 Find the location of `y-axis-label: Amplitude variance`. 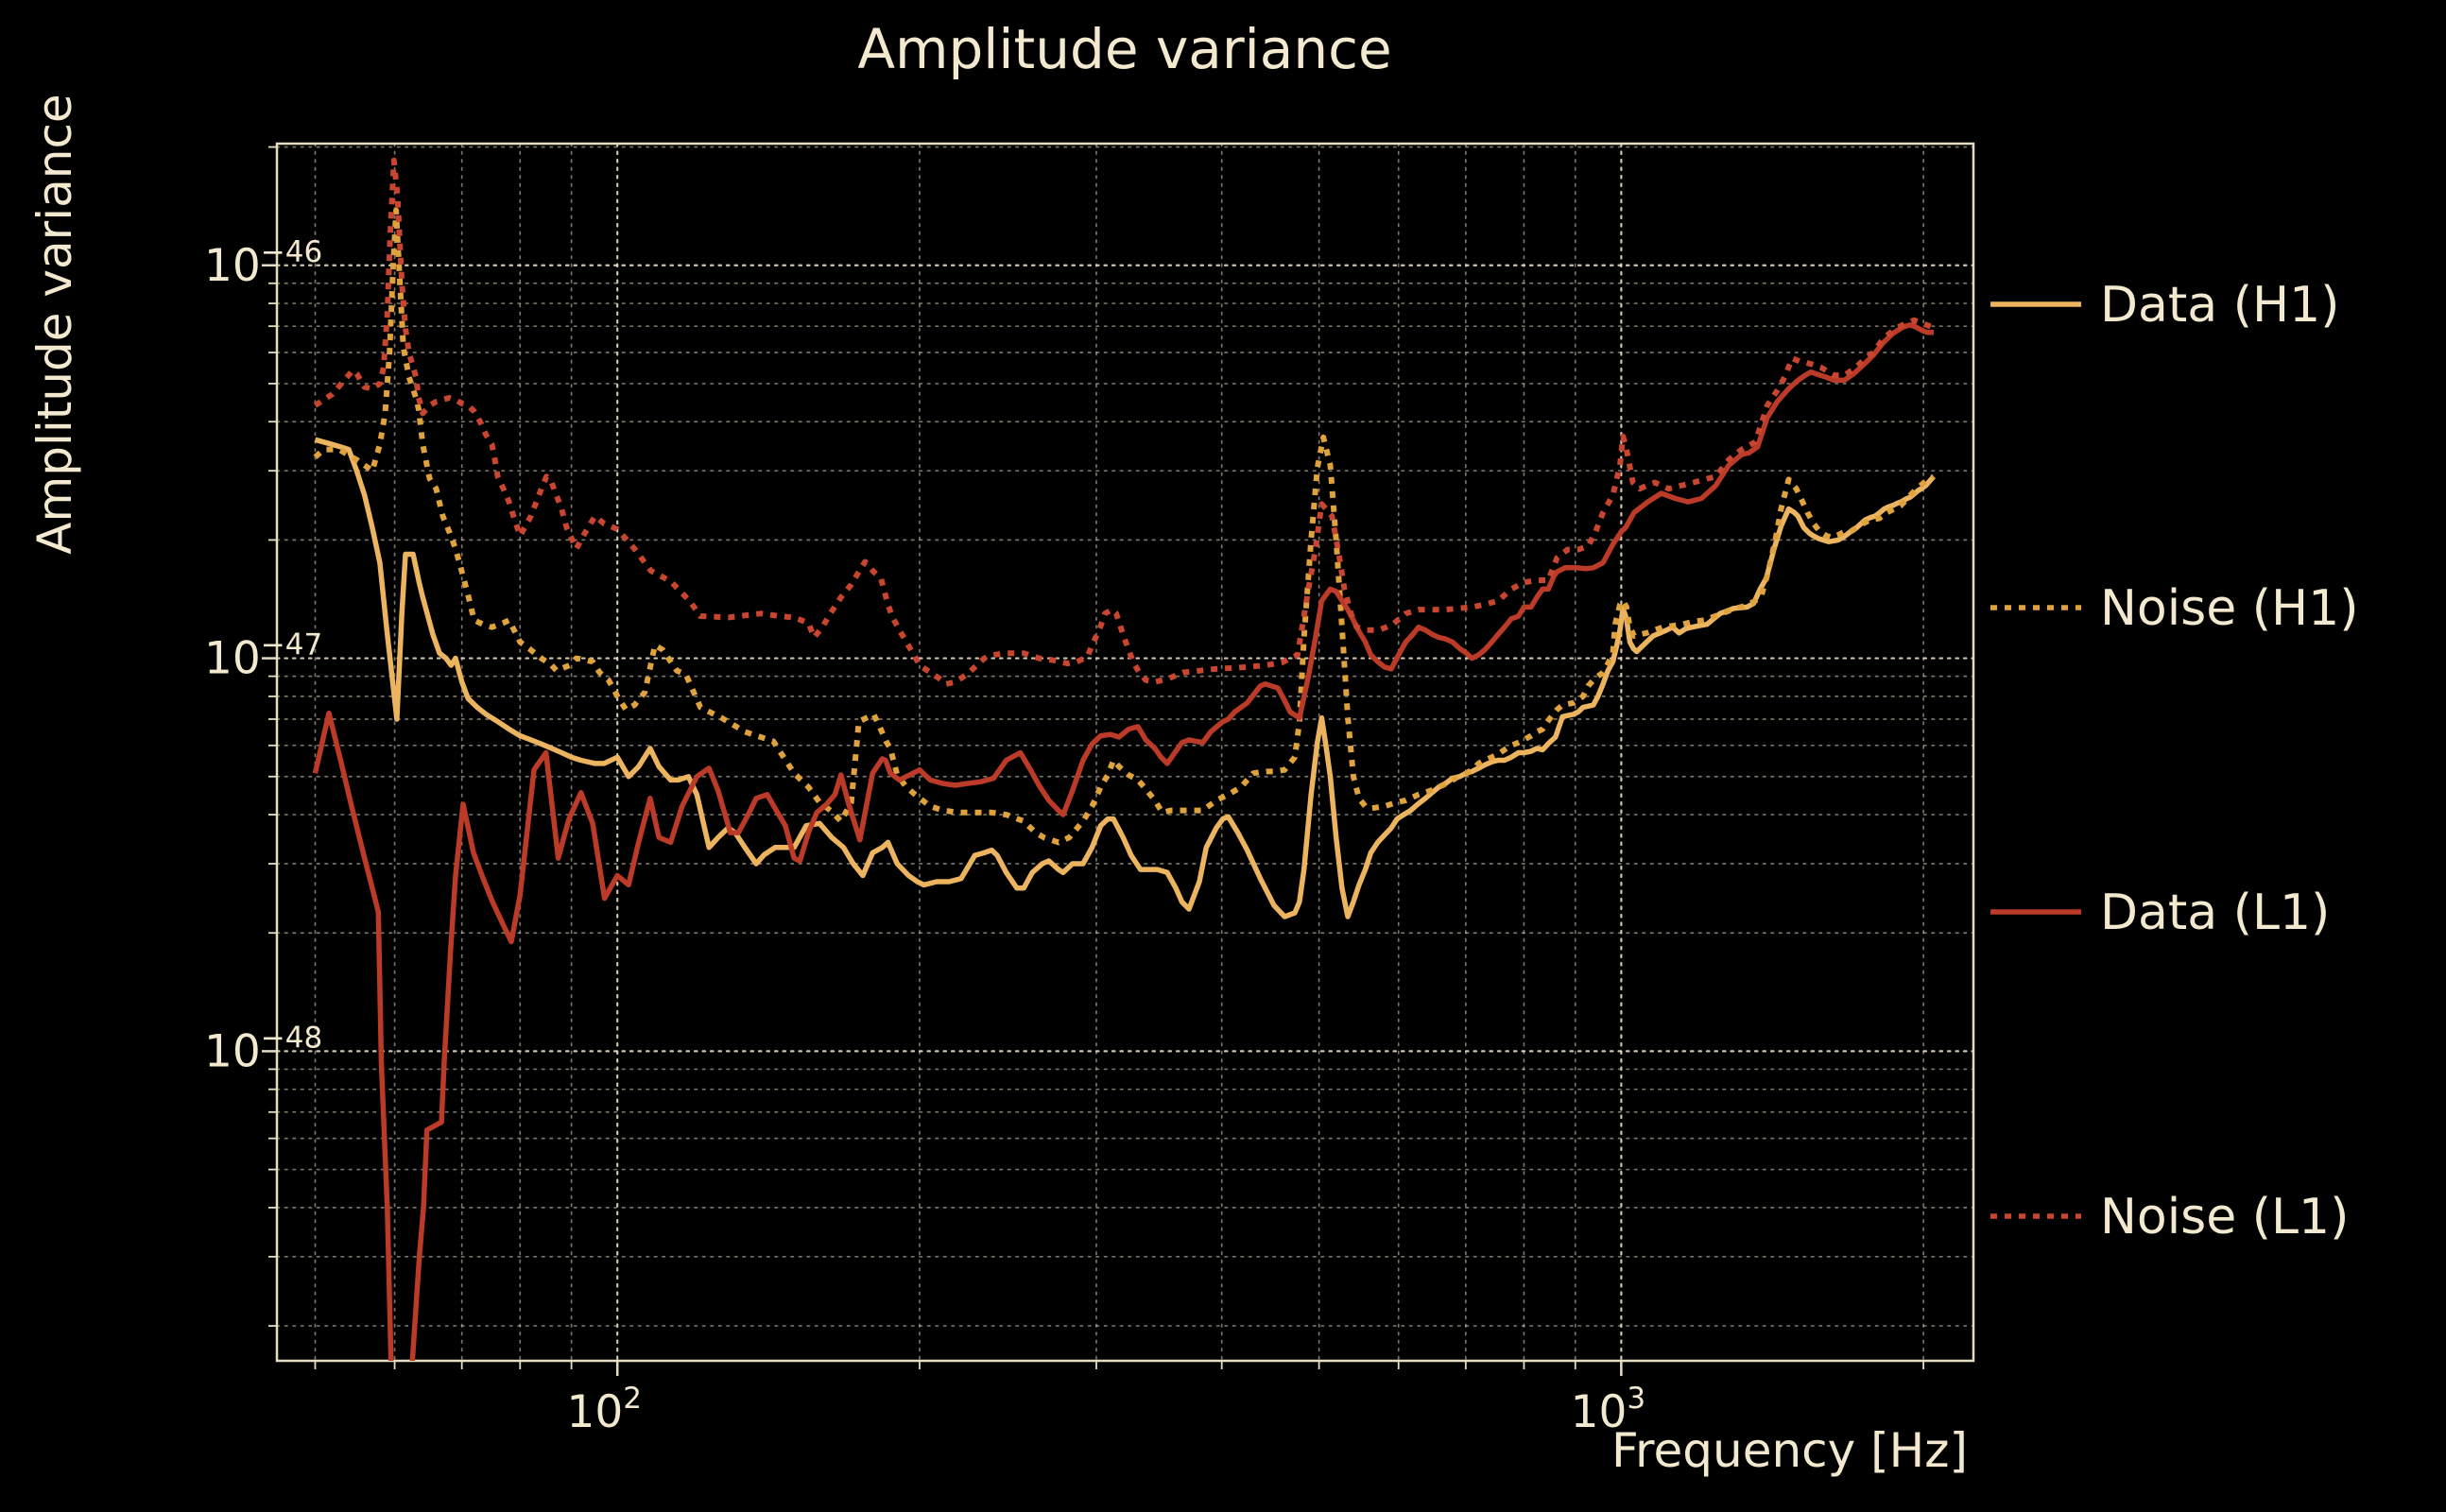

y-axis-label: Amplitude variance is located at coordinates (54, 324).